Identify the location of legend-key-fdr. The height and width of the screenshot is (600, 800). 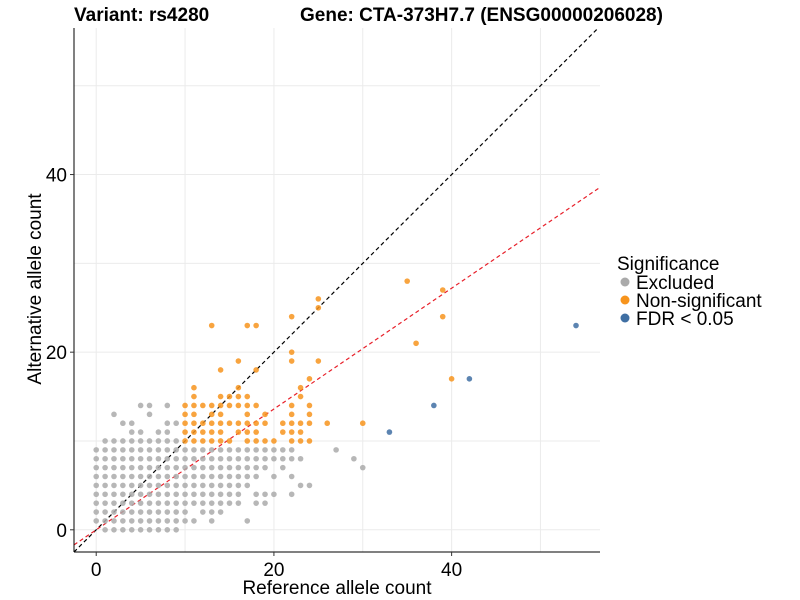
(625, 318).